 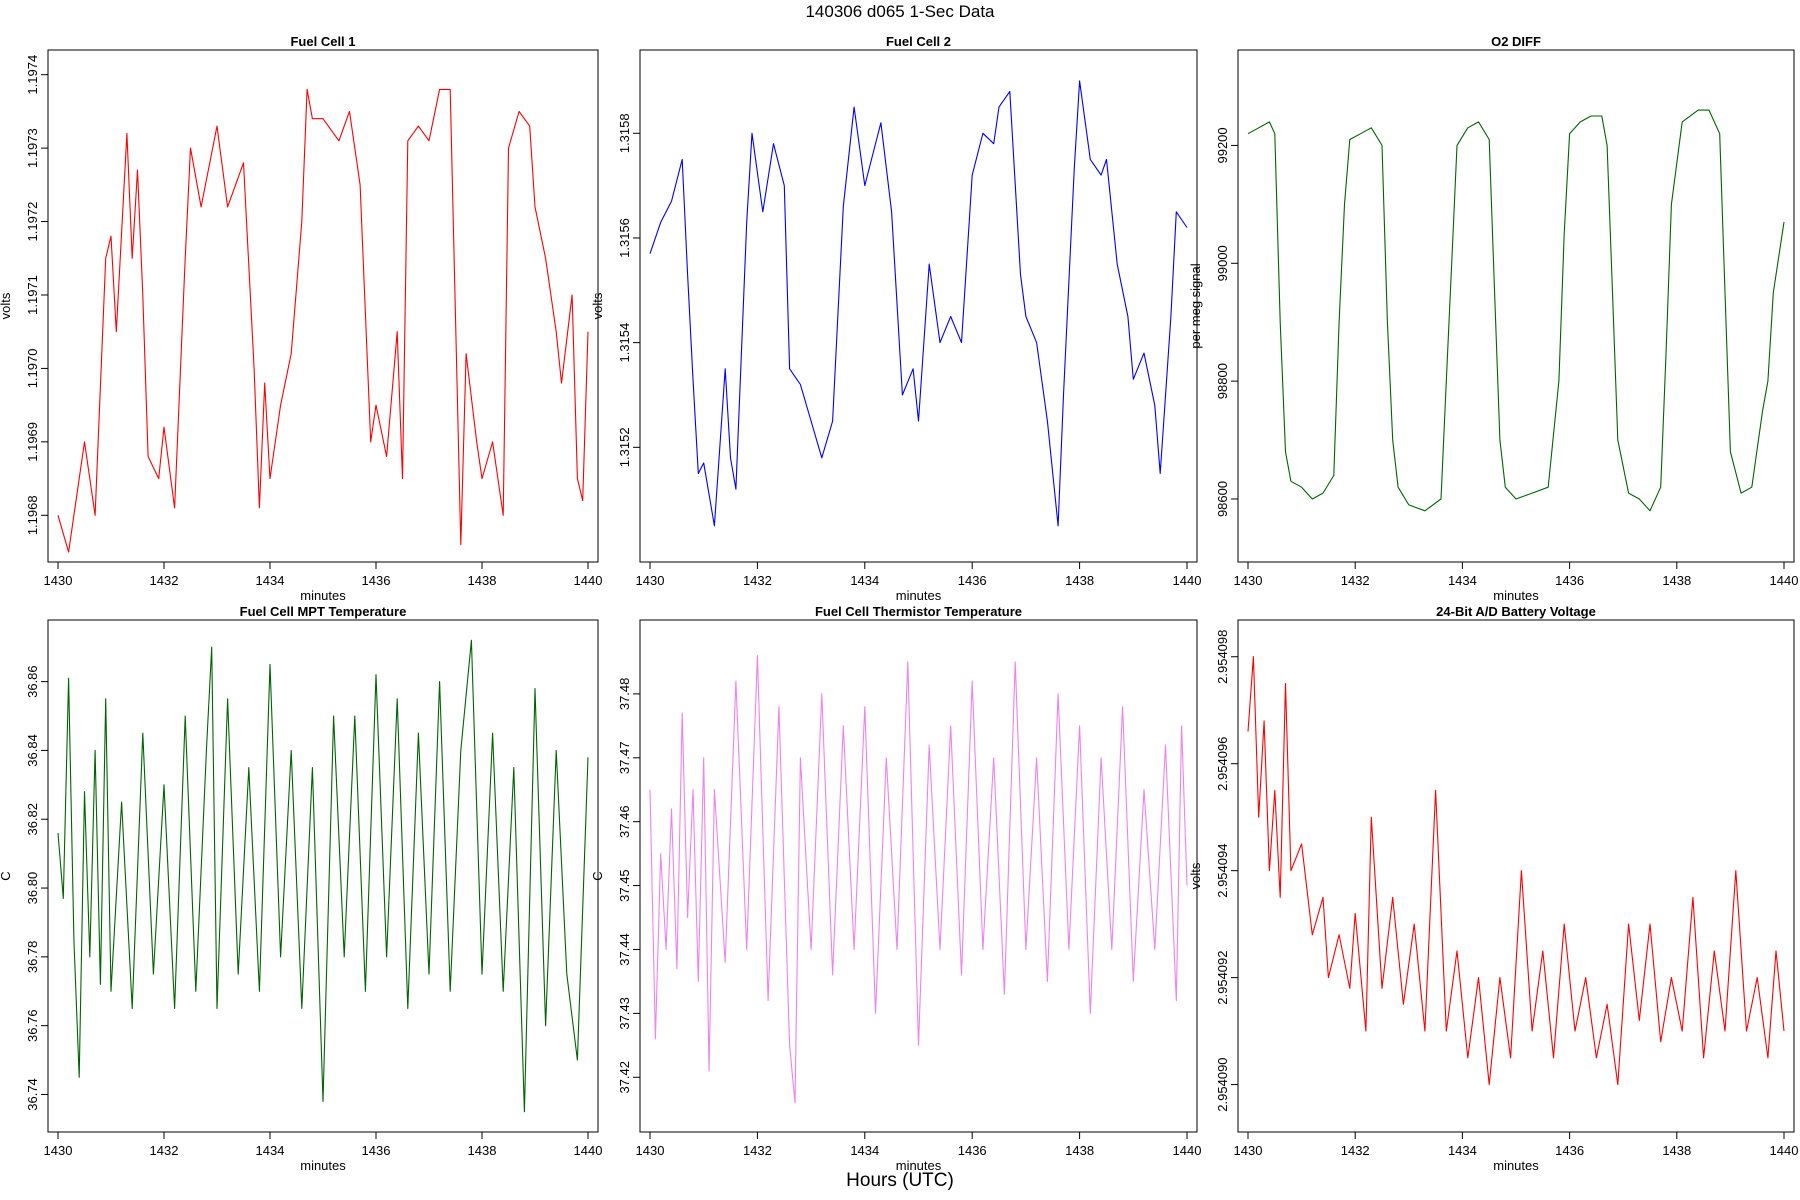 I want to click on y-tick-label: 1.1973, so click(x=32, y=148).